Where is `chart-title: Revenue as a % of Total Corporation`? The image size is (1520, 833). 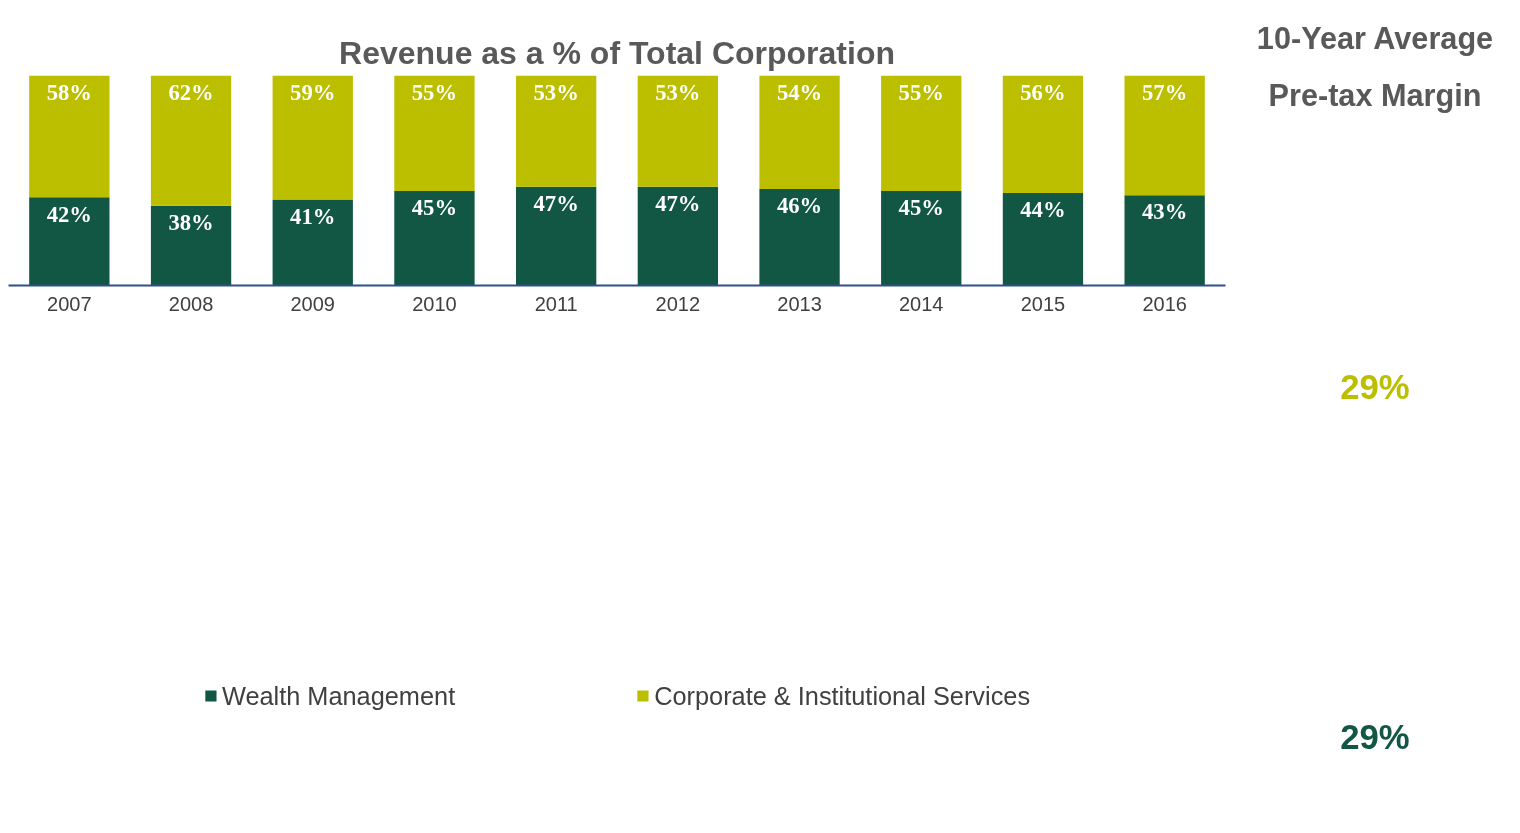 chart-title: Revenue as a % of Total Corporation is located at coordinates (617, 52).